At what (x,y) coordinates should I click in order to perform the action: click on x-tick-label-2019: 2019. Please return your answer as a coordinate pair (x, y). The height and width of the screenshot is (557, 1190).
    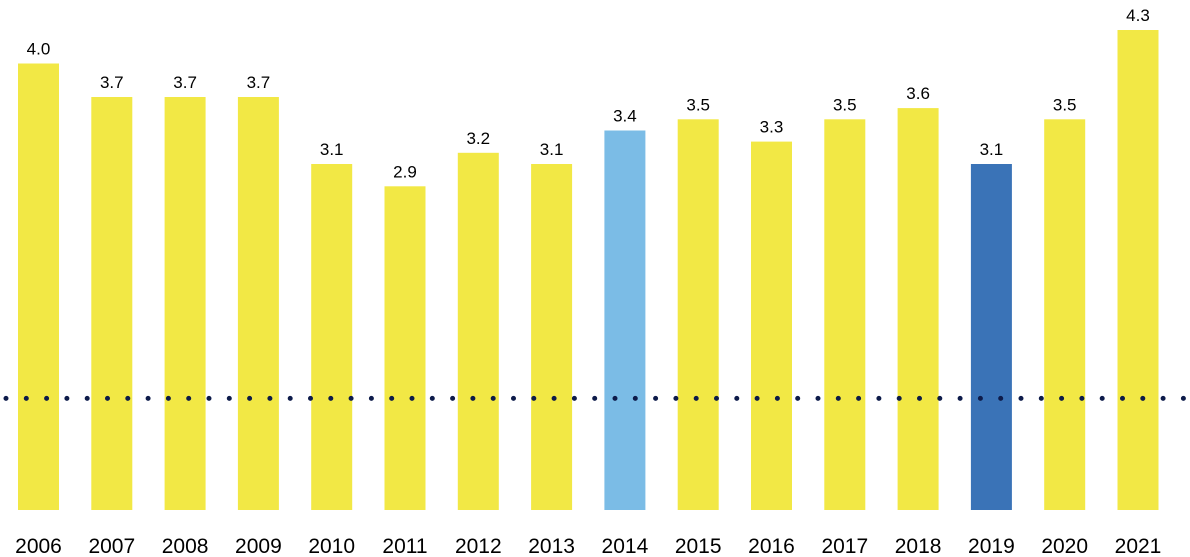
    Looking at the image, I should click on (991, 546).